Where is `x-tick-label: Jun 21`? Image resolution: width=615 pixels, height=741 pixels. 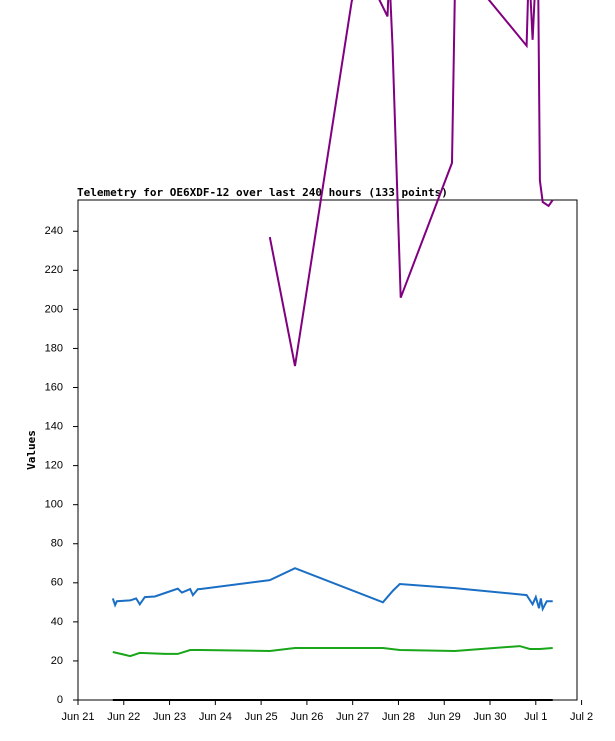
x-tick-label: Jun 21 is located at coordinates (77, 717).